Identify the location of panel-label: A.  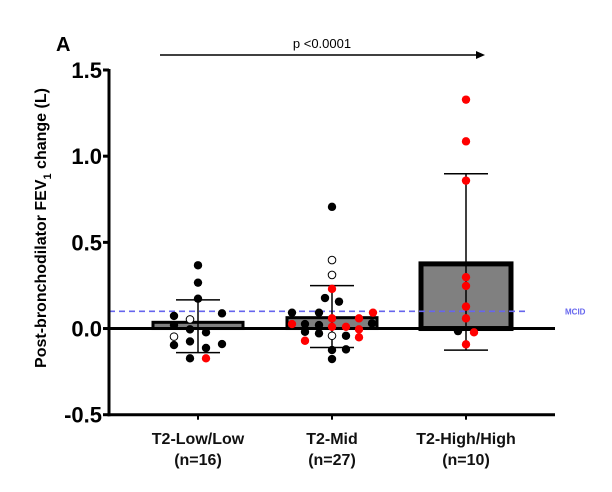
(63, 45).